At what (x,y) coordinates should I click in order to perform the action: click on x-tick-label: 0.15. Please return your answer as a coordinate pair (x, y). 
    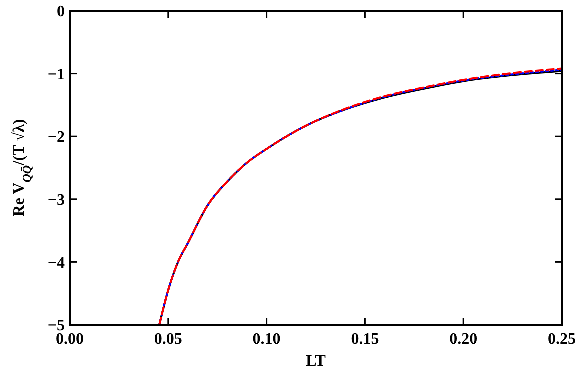
    Looking at the image, I should click on (365, 339).